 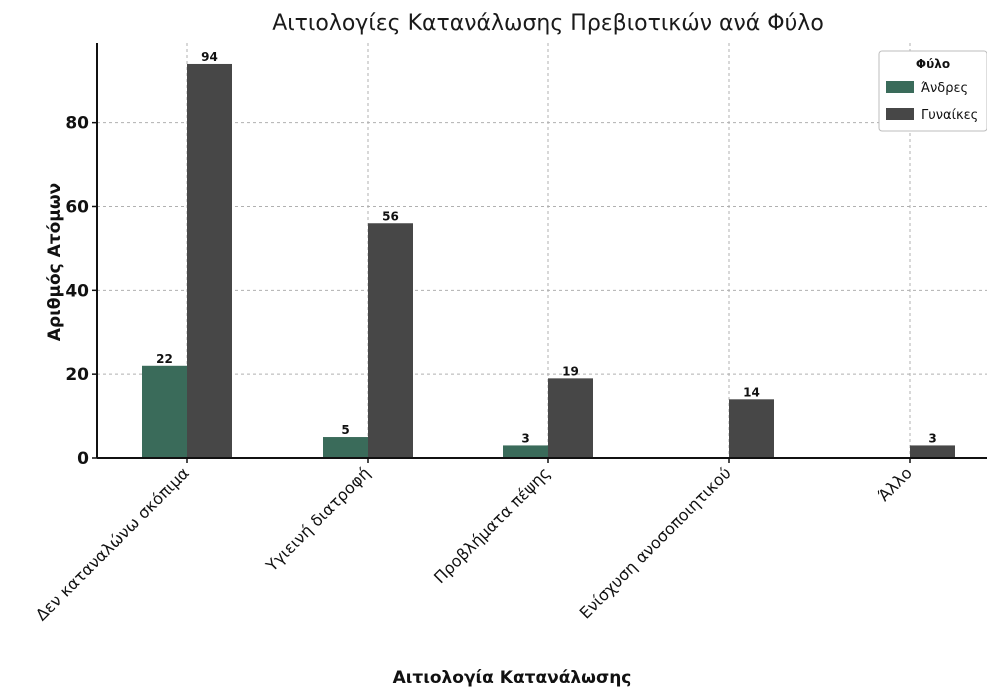 I want to click on x-tick-label: Υγιεινή διατροφή, so click(x=317, y=519).